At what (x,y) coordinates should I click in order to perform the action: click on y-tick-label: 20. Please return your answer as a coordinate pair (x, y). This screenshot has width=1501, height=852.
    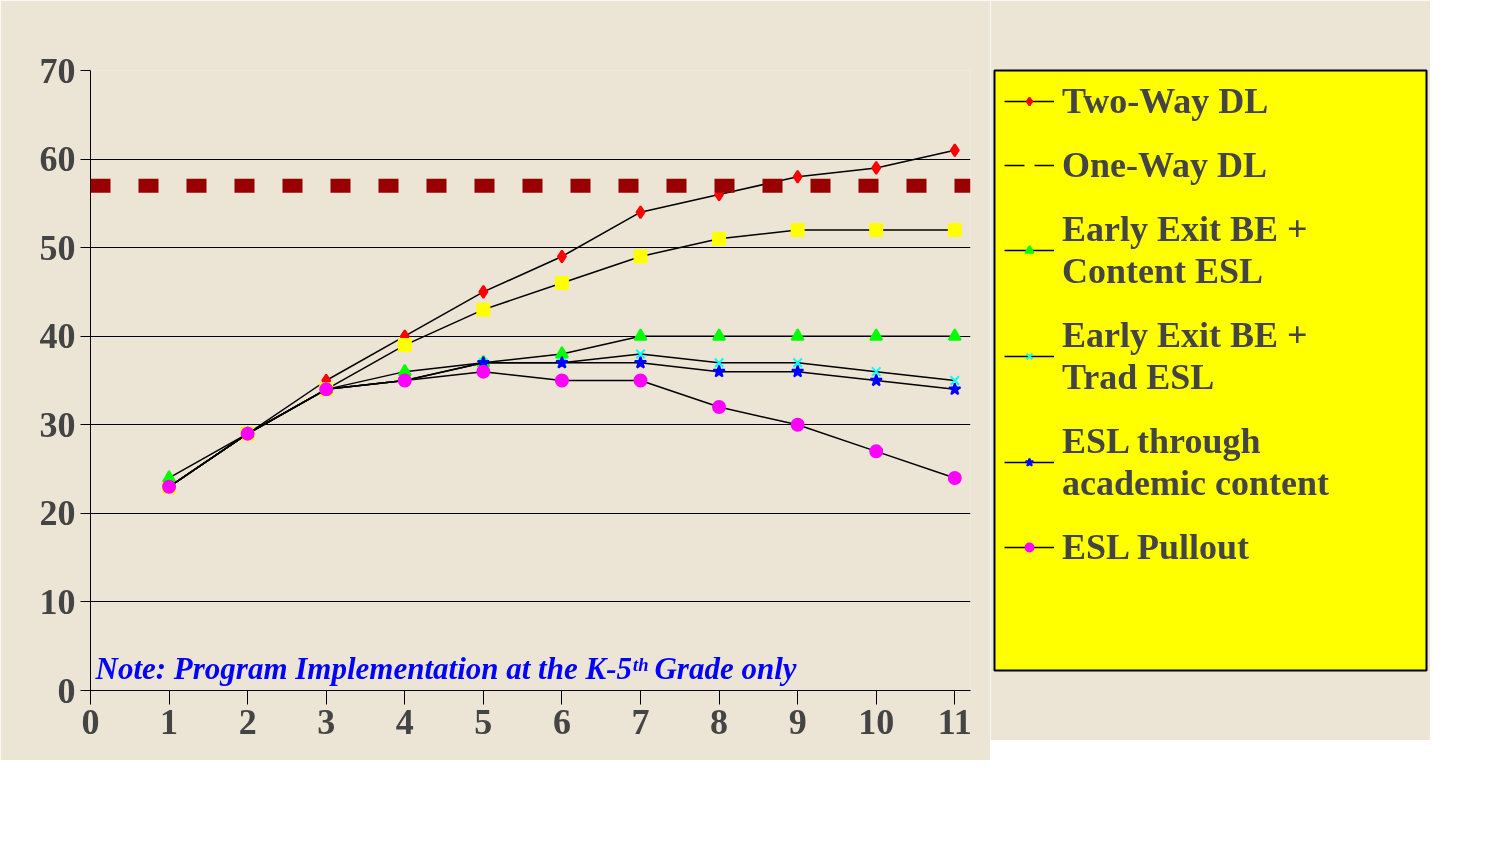
    Looking at the image, I should click on (57, 513).